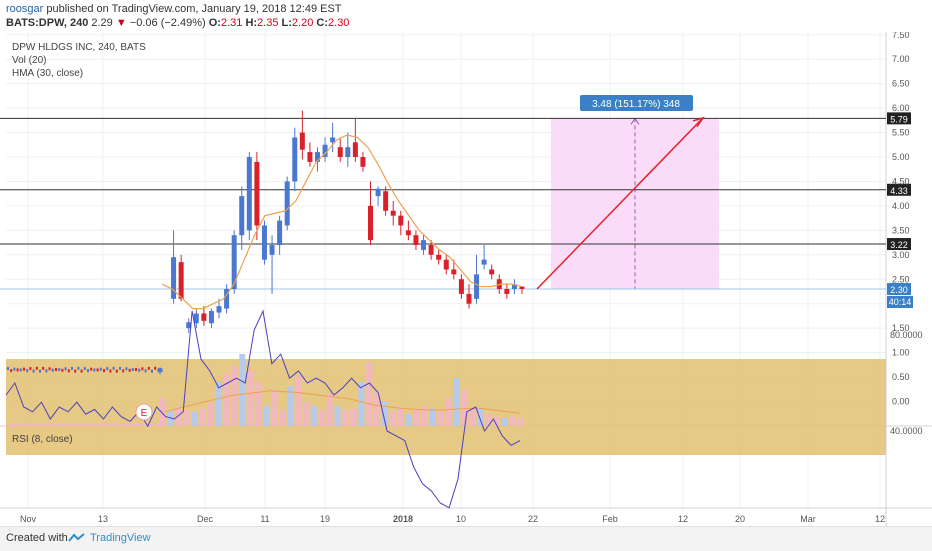 The image size is (932, 551). What do you see at coordinates (901, 133) in the screenshot?
I see `price-tick-label: 5.50` at bounding box center [901, 133].